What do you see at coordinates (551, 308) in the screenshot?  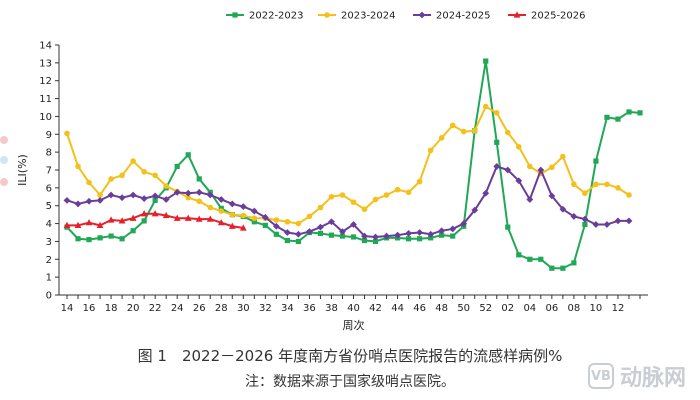 I see `x-tick-label: 06` at bounding box center [551, 308].